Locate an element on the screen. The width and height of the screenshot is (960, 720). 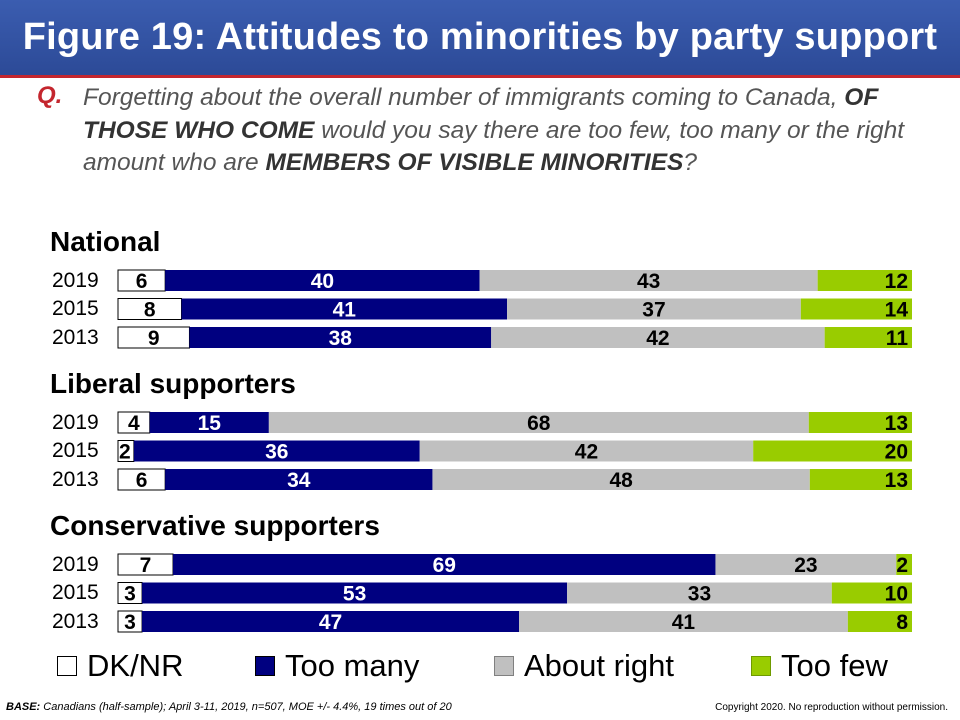
legend-label-too-few: Too few is located at coordinates (834, 665).